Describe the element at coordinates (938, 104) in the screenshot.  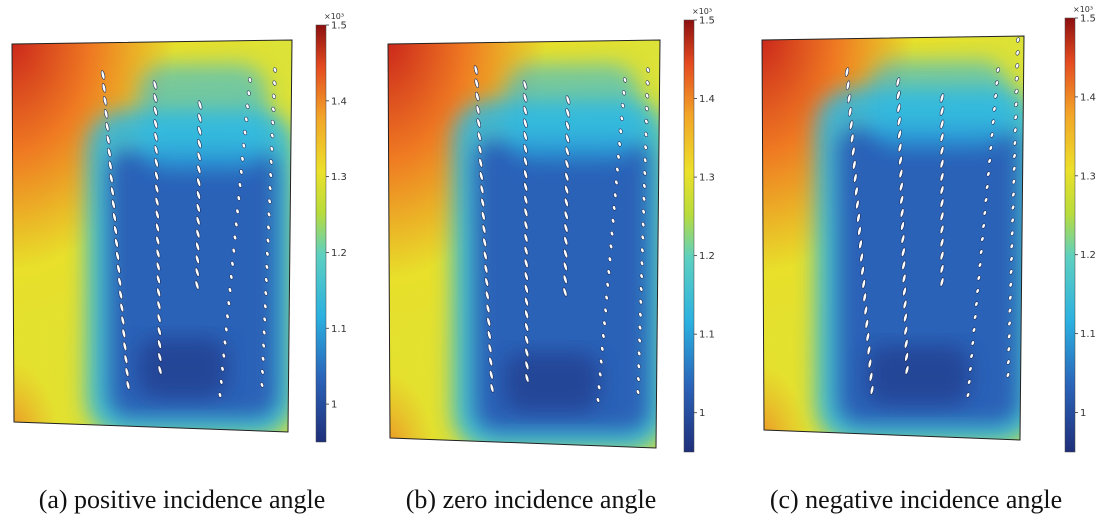
I see `field-upper-cyan` at that location.